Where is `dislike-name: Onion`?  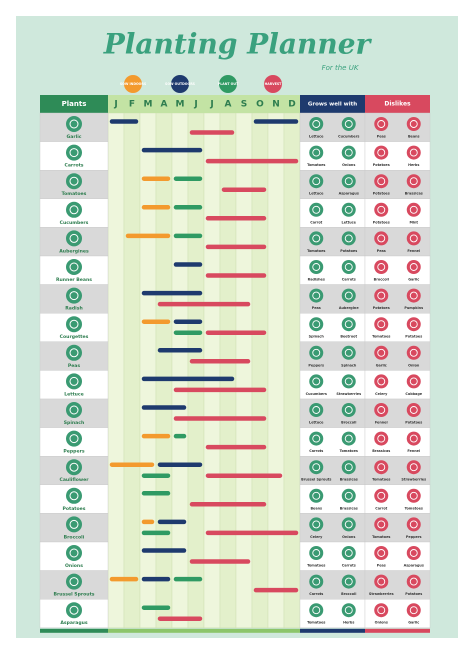 dislike-name: Onion is located at coordinates (414, 365).